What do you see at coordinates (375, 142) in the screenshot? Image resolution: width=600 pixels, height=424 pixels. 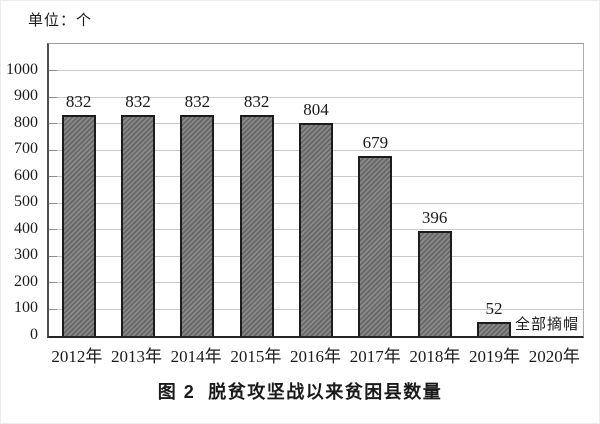 I see `bar-value-2017年: 679` at bounding box center [375, 142].